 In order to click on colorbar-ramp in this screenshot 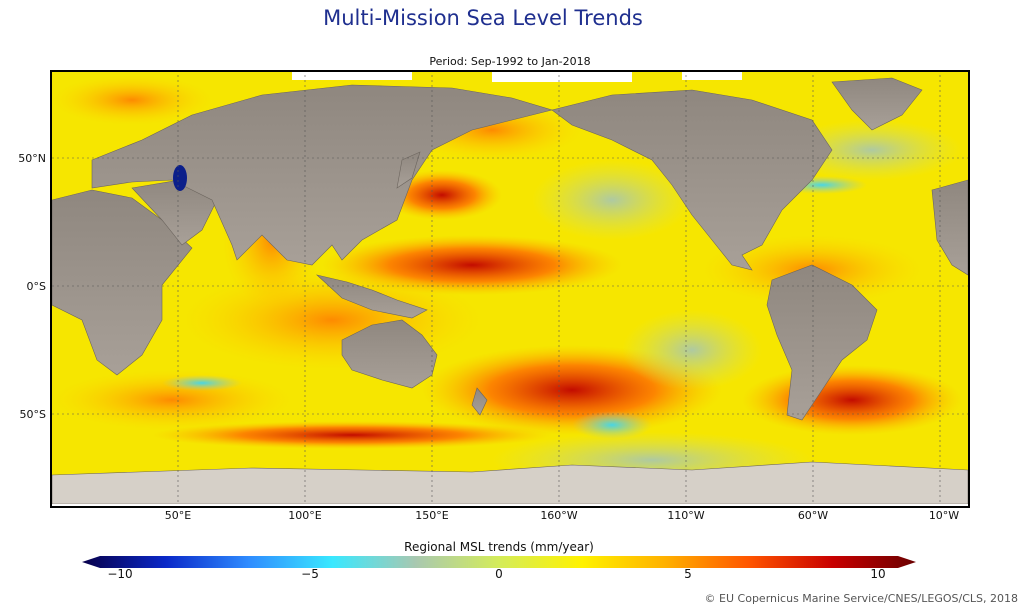, I will do `click(499, 562)`.